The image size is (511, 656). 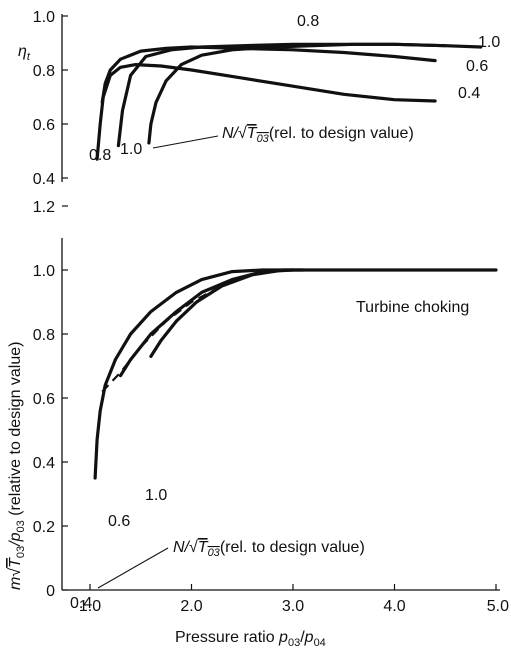 What do you see at coordinates (250, 639) in the screenshot?
I see `mass-flow-x-axis-label: Pressure ratio p03/p04` at bounding box center [250, 639].